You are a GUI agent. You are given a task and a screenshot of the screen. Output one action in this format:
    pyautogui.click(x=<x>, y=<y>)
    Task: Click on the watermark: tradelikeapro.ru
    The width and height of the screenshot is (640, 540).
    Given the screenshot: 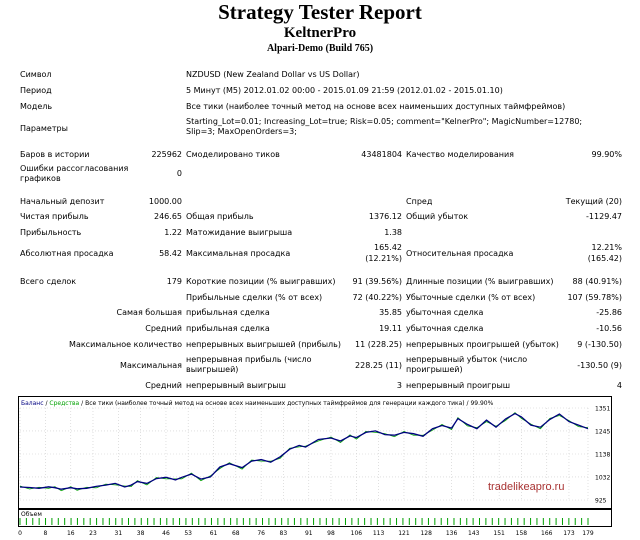 What is the action you would take?
    pyautogui.click(x=526, y=487)
    